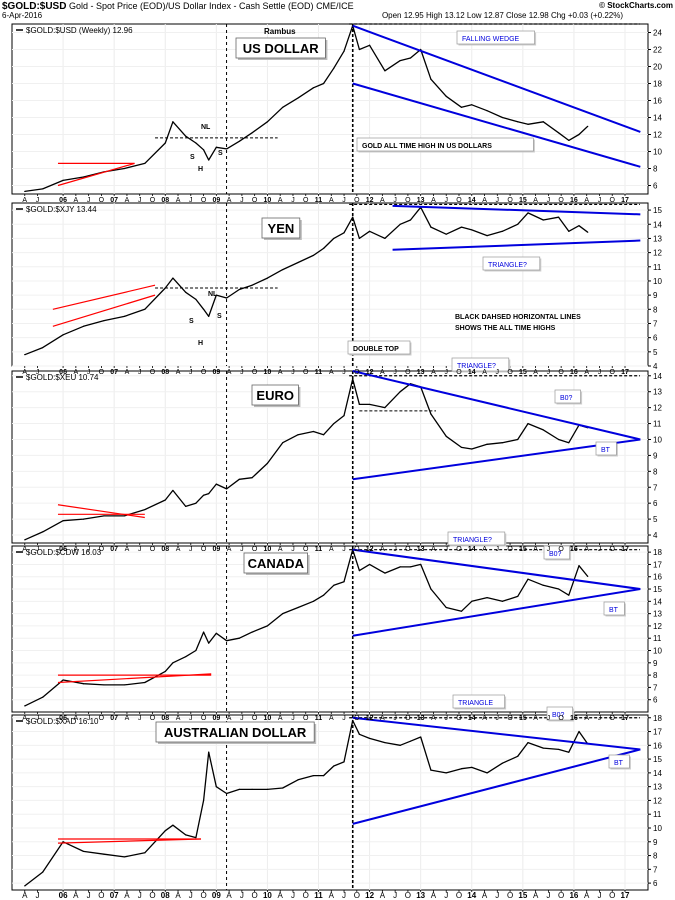  I want to click on x-tick-label: 16, so click(574, 200).